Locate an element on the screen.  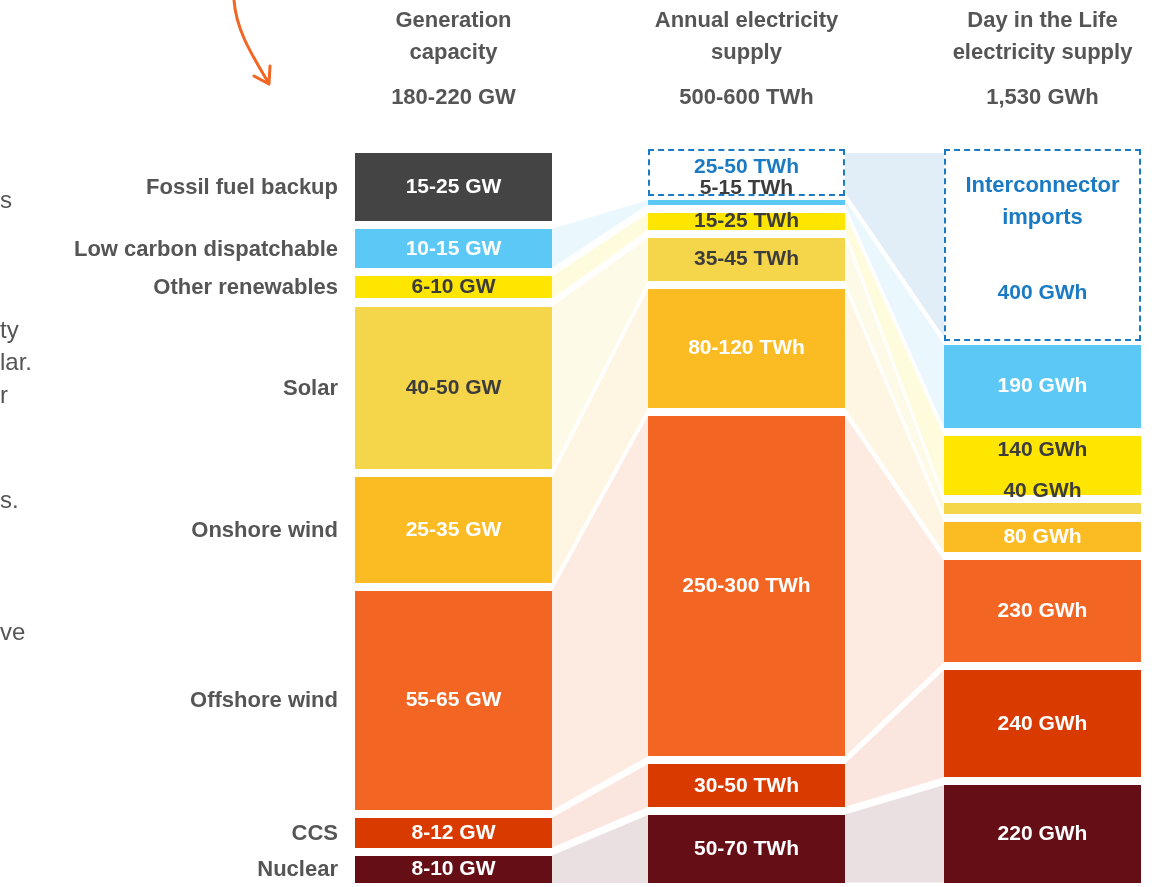
annotation: 15-25 TWh is located at coordinates (746, 220).